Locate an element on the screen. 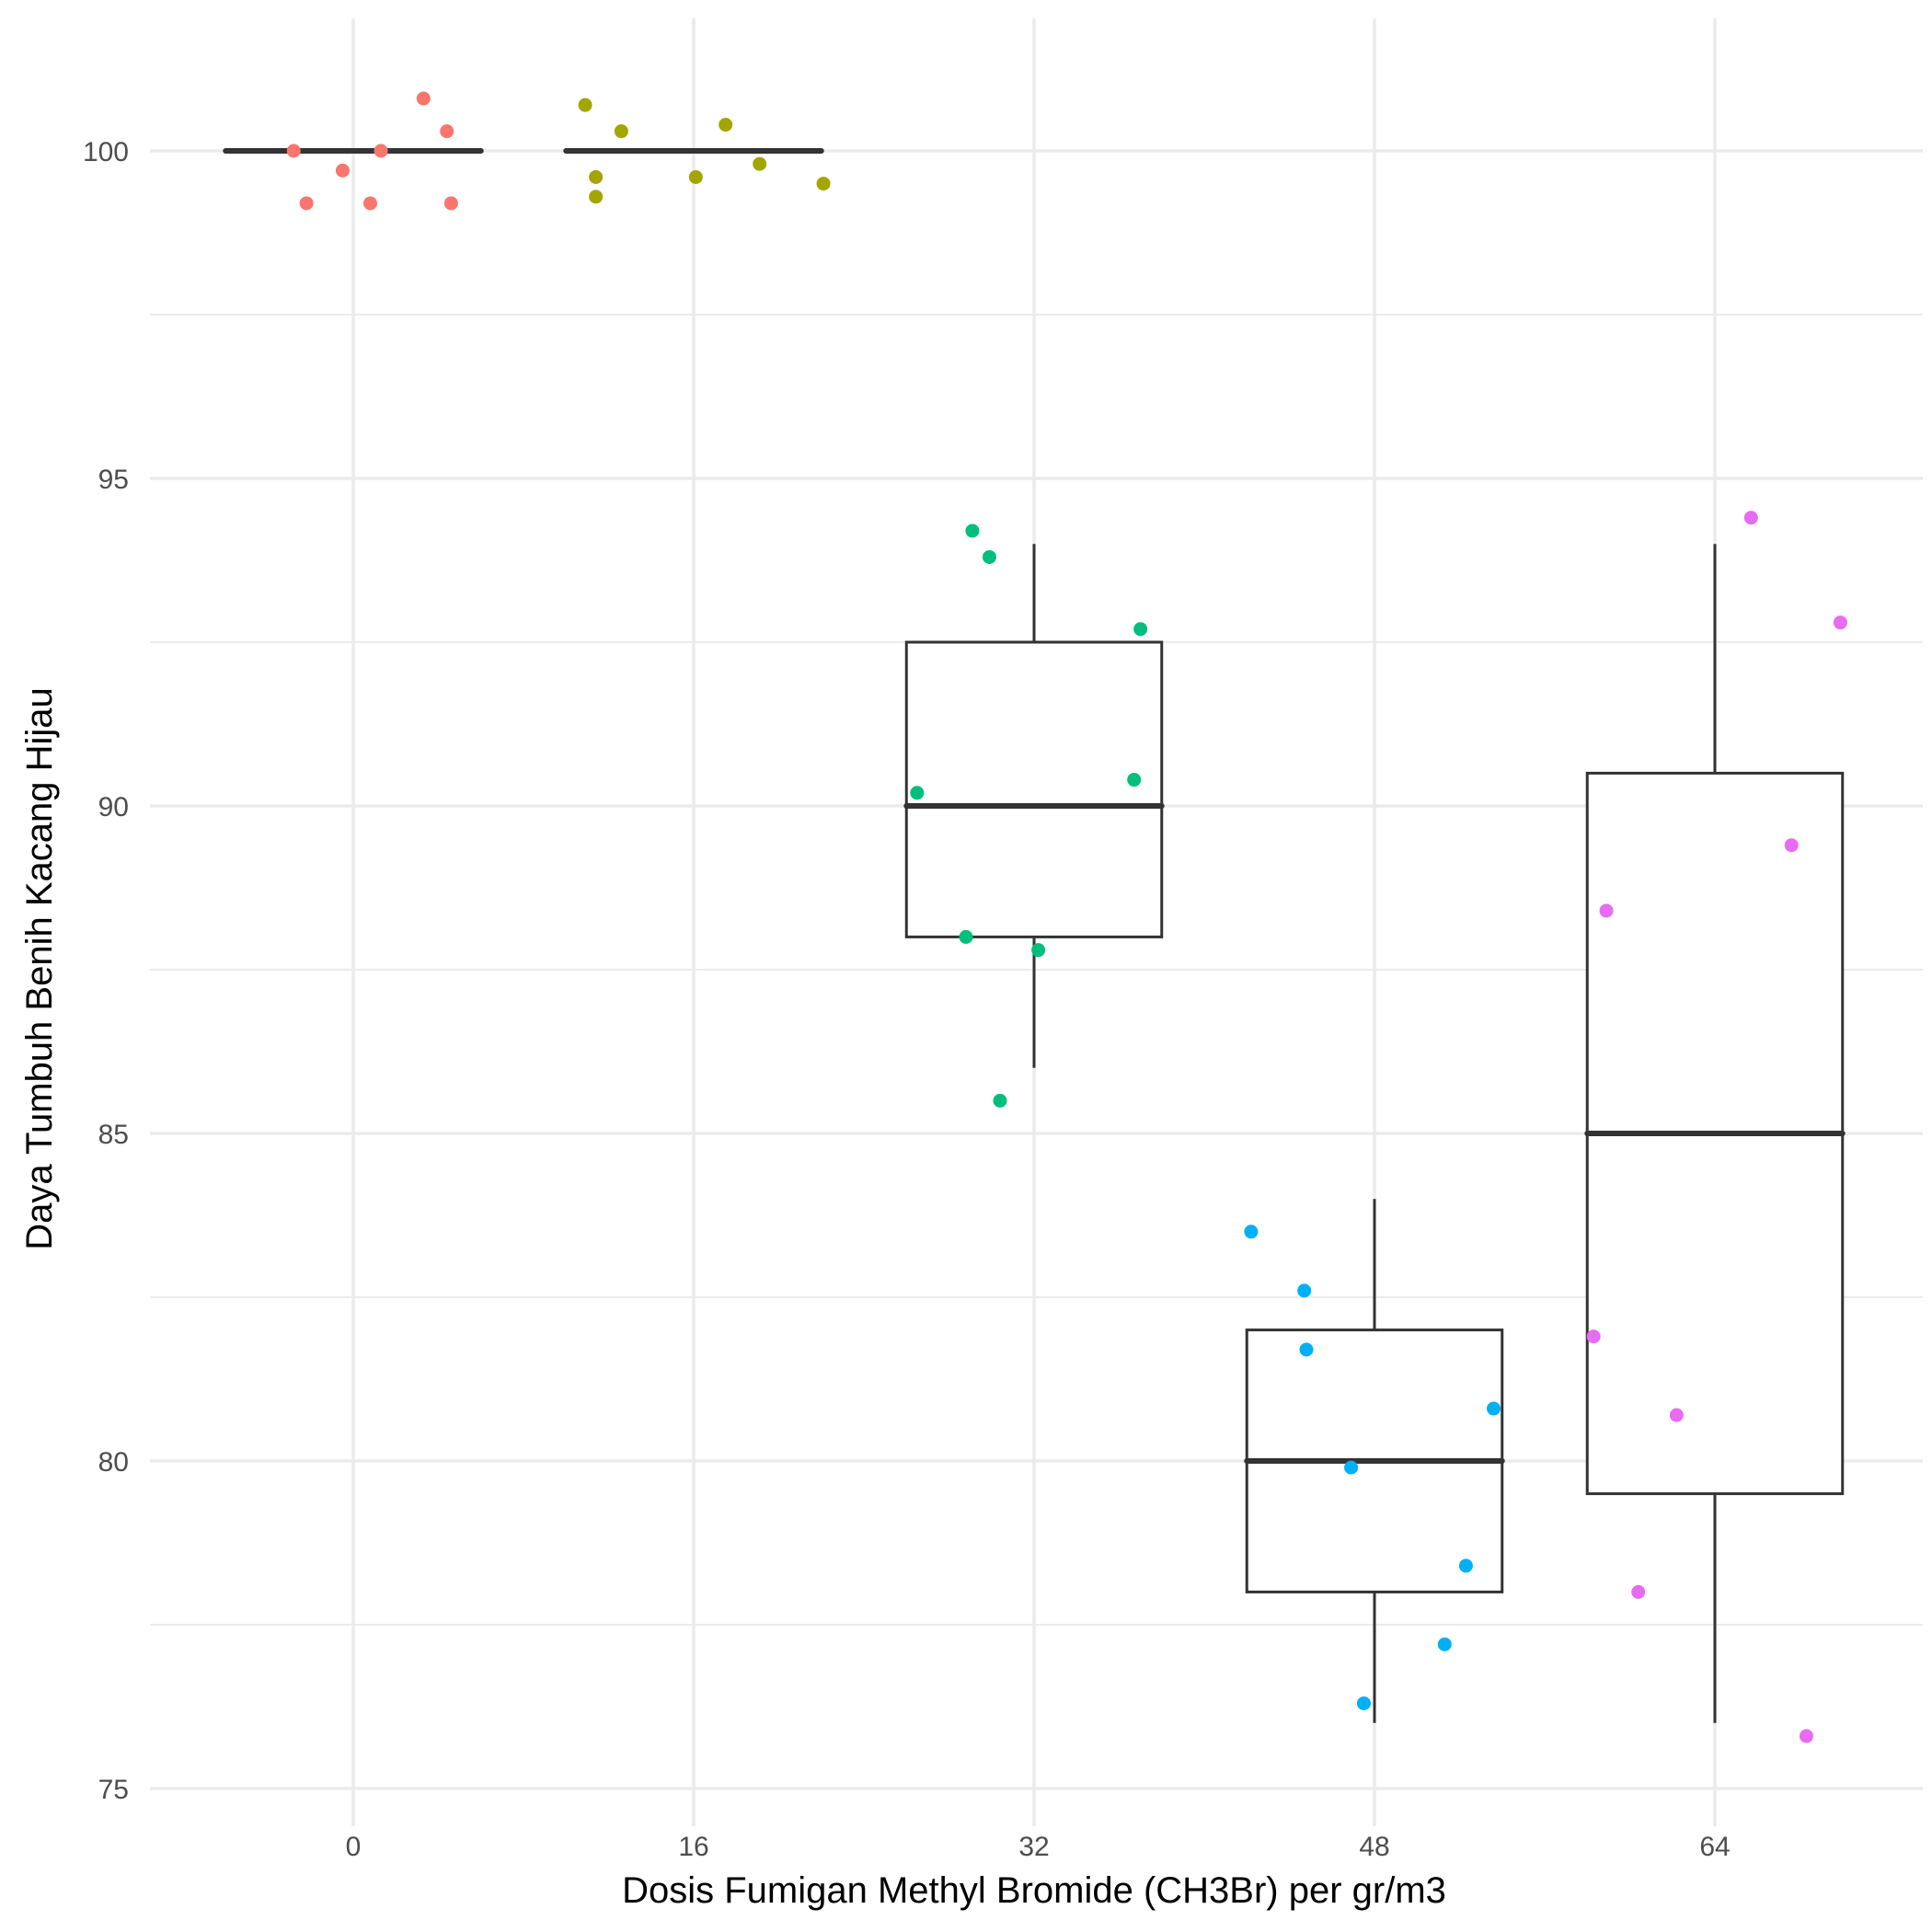 The width and height of the screenshot is (1932, 1932). box-iqr is located at coordinates (1034, 789).